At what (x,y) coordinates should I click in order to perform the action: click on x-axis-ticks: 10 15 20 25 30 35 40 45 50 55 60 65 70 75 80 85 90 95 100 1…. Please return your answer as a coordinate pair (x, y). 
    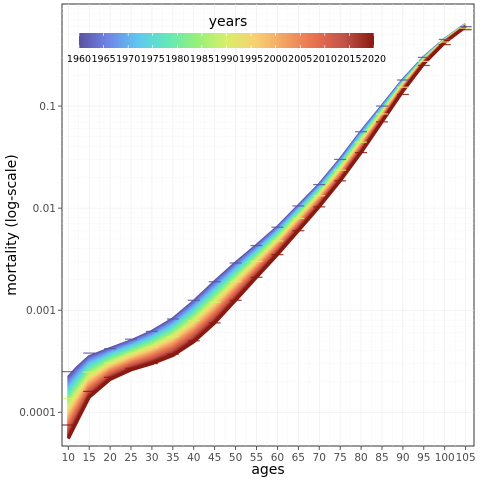
    Looking at the image, I should click on (269, 455).